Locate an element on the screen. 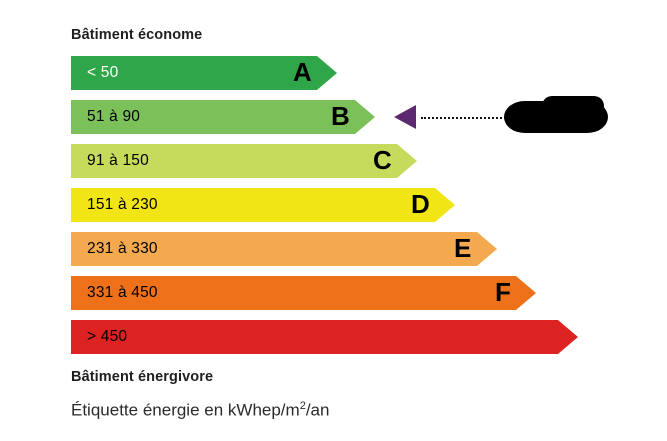 The image size is (667, 441). top-caption: Bâtiment économe is located at coordinates (137, 35).